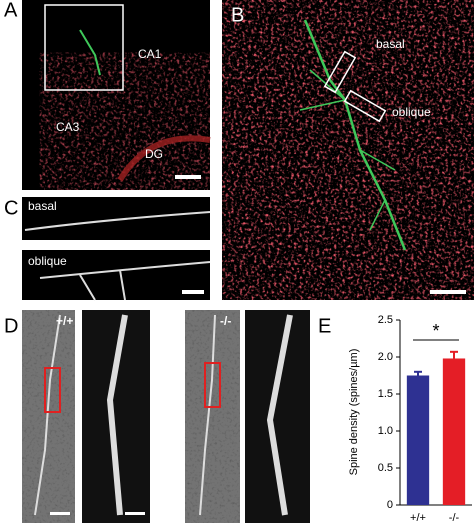  What do you see at coordinates (390, 44) in the screenshot?
I see `roi-label: basal` at bounding box center [390, 44].